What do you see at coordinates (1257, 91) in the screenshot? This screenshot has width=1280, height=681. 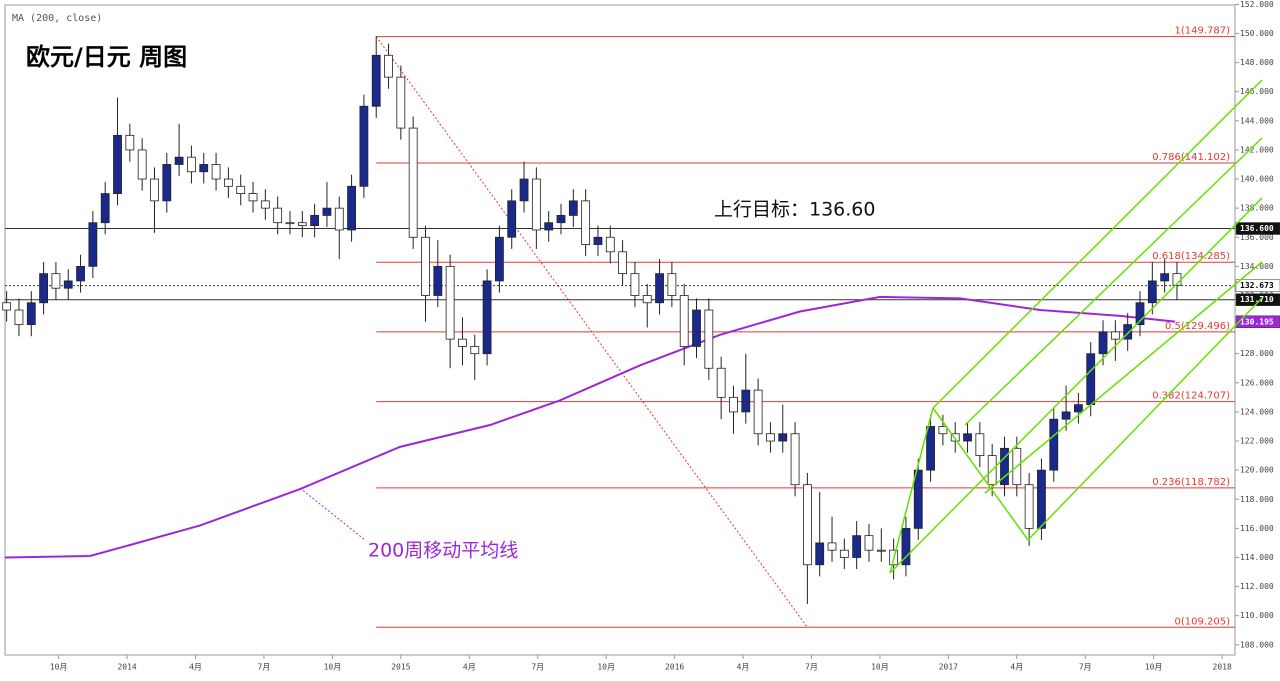 I see `y-tick-label: 146.000` at bounding box center [1257, 91].